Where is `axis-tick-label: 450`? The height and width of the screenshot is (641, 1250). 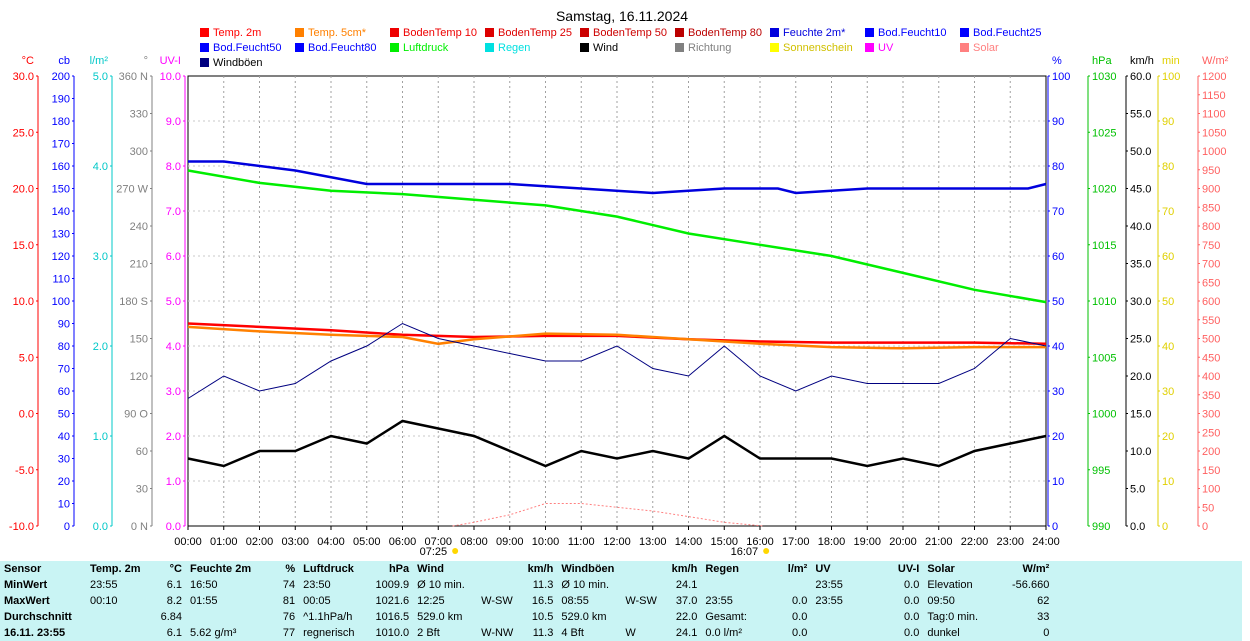
axis-tick-label: 450 is located at coordinates (1211, 358).